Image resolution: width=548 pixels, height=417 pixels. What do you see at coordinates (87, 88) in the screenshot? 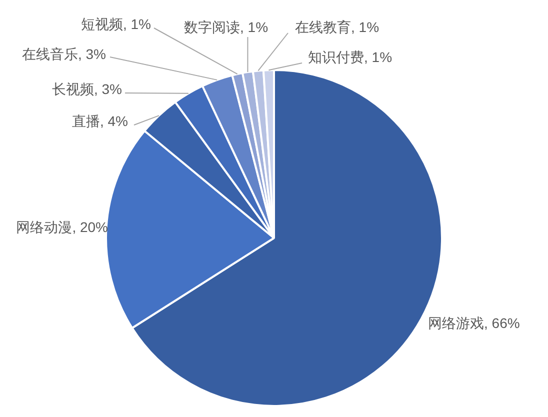
I see `slice-label: 长视频, 3%` at bounding box center [87, 88].